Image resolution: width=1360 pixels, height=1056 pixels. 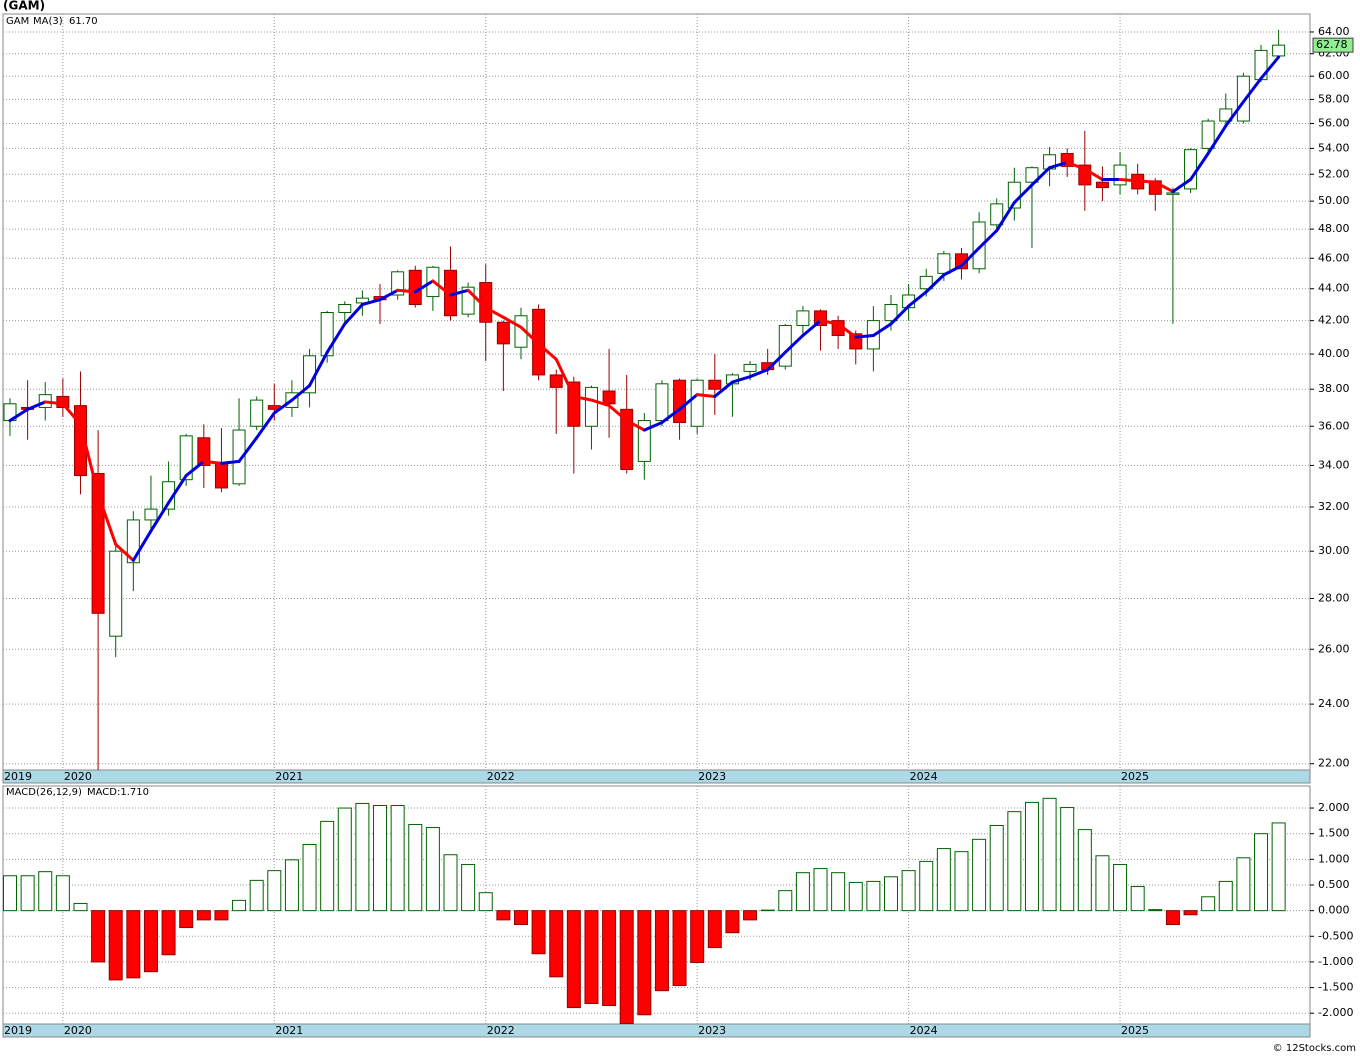 I want to click on y-tick-label: 48.00, so click(x=1334, y=228).